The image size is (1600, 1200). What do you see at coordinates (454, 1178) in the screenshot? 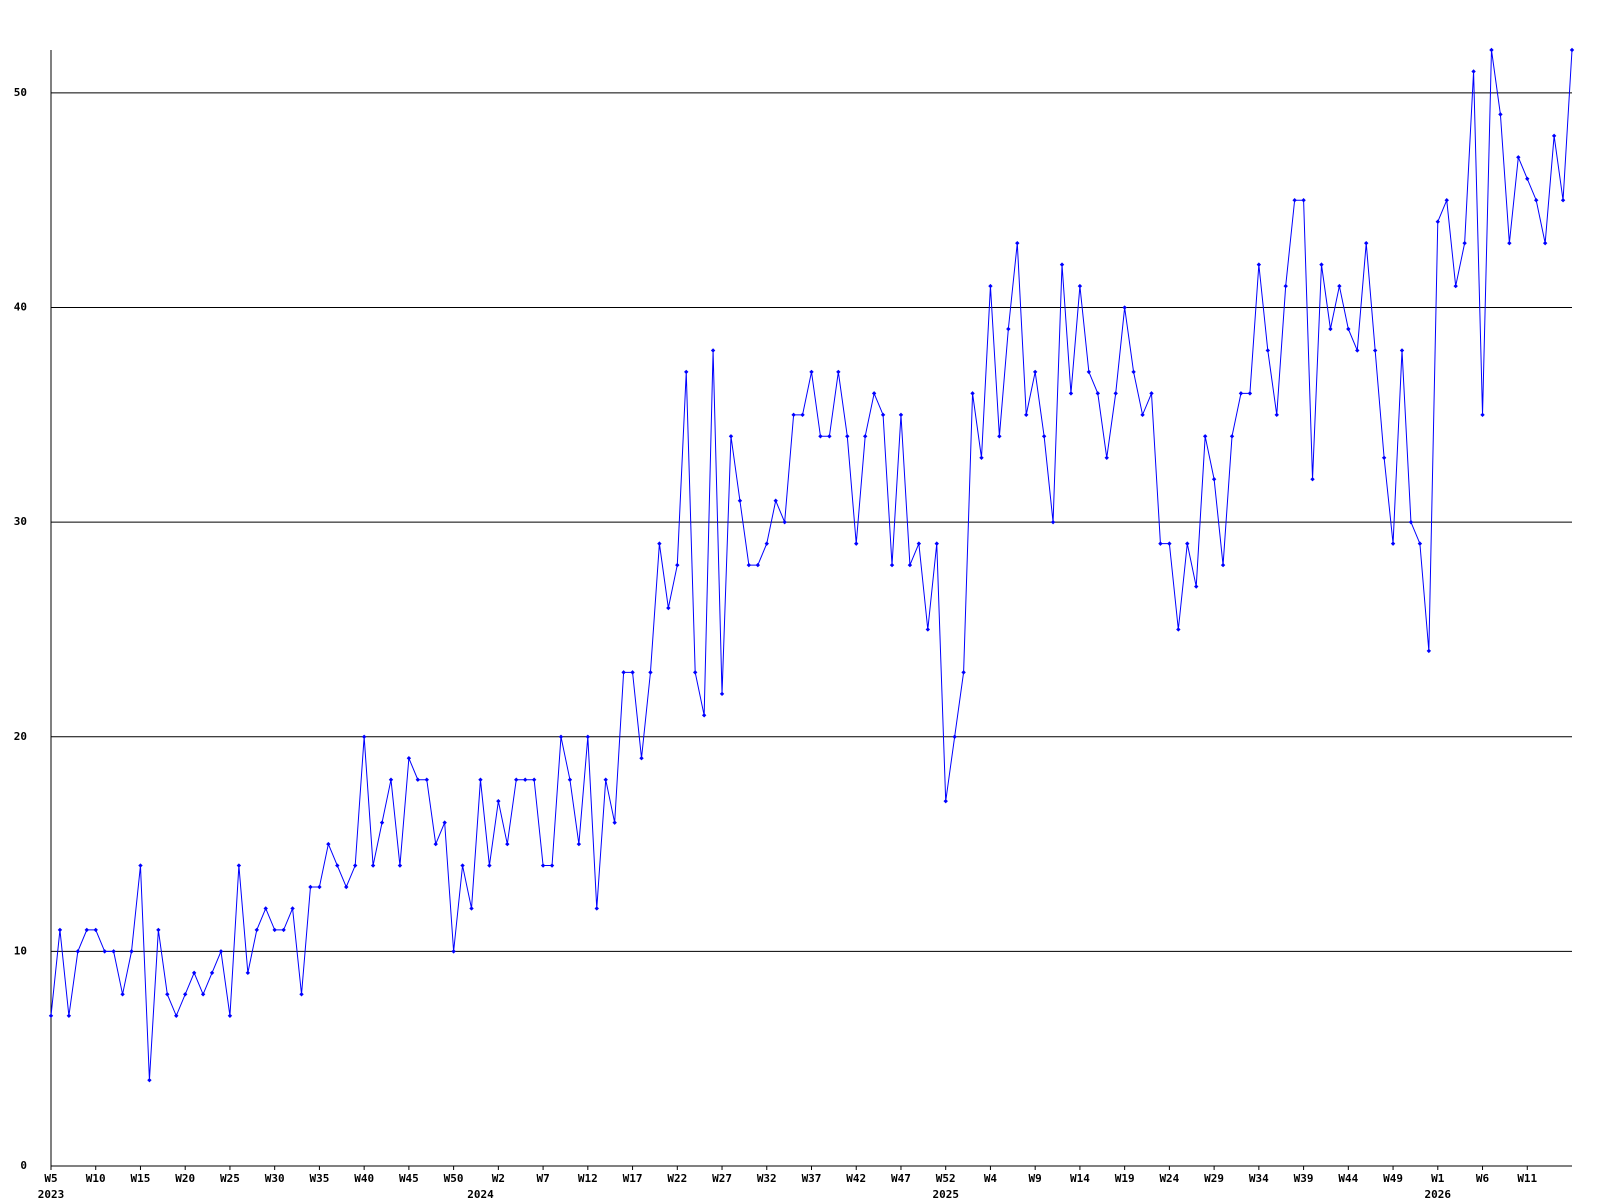
I see `x-tick-label: W50` at bounding box center [454, 1178].